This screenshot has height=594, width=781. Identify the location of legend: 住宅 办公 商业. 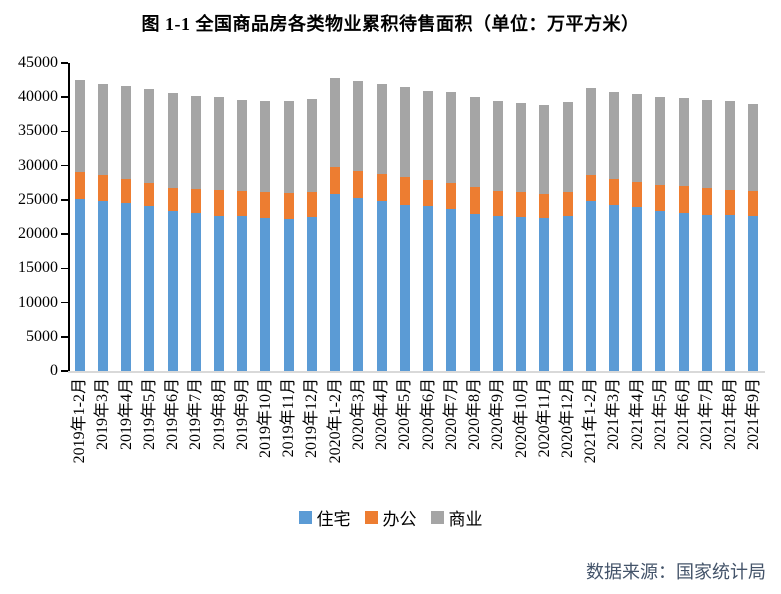
(390, 517).